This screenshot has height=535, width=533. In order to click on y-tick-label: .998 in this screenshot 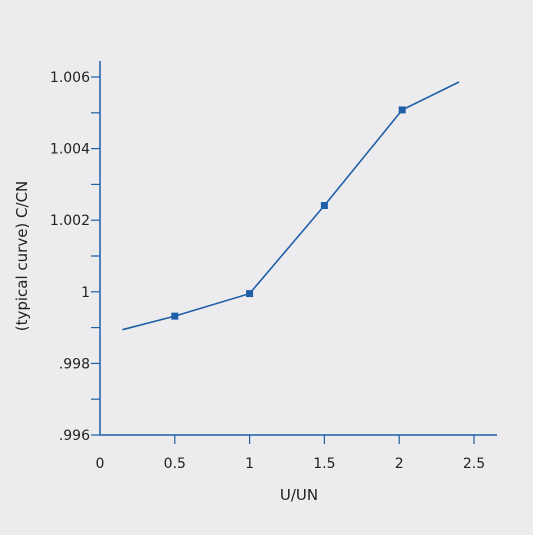, I will do `click(74, 364)`.